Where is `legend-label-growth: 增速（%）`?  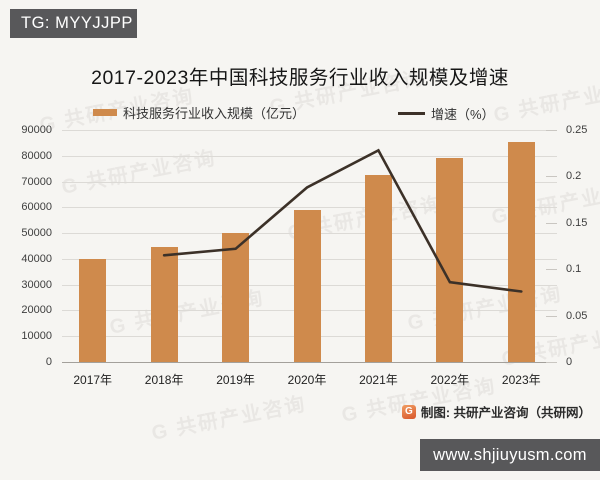 legend-label-growth: 增速（%） is located at coordinates (463, 114).